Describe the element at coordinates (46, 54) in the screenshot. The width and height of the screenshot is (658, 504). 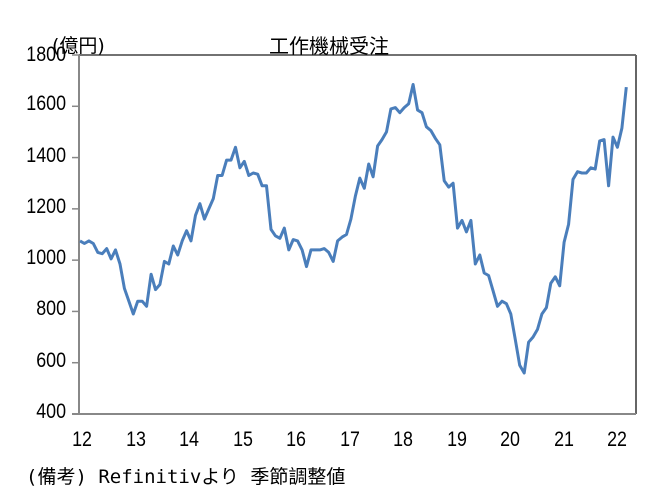
I see `y-tick-label: 1800` at that location.